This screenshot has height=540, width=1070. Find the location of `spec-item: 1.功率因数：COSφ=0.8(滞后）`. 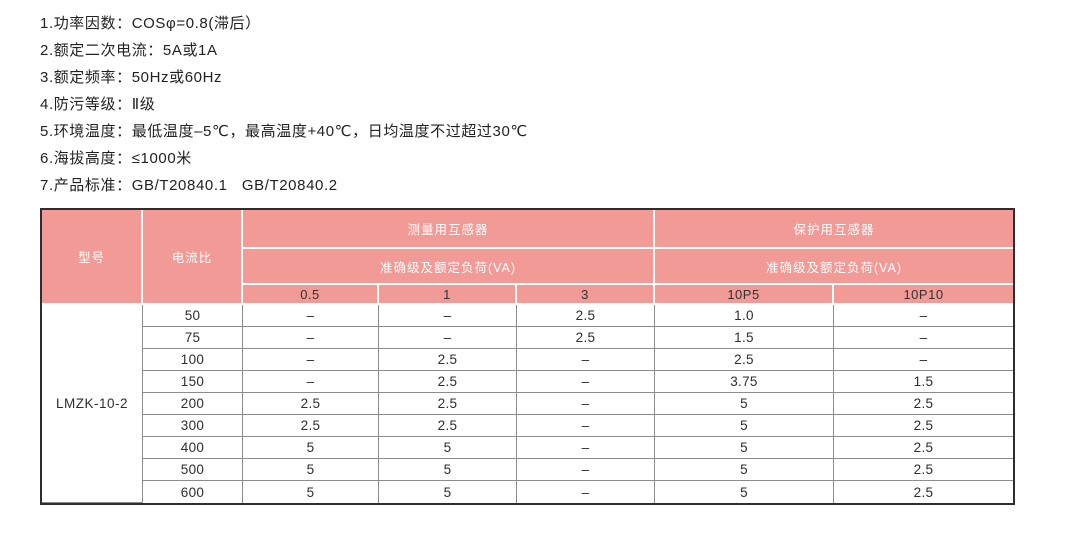

spec-item: 1.功率因数：COSφ=0.8(滞后） is located at coordinates (150, 23).